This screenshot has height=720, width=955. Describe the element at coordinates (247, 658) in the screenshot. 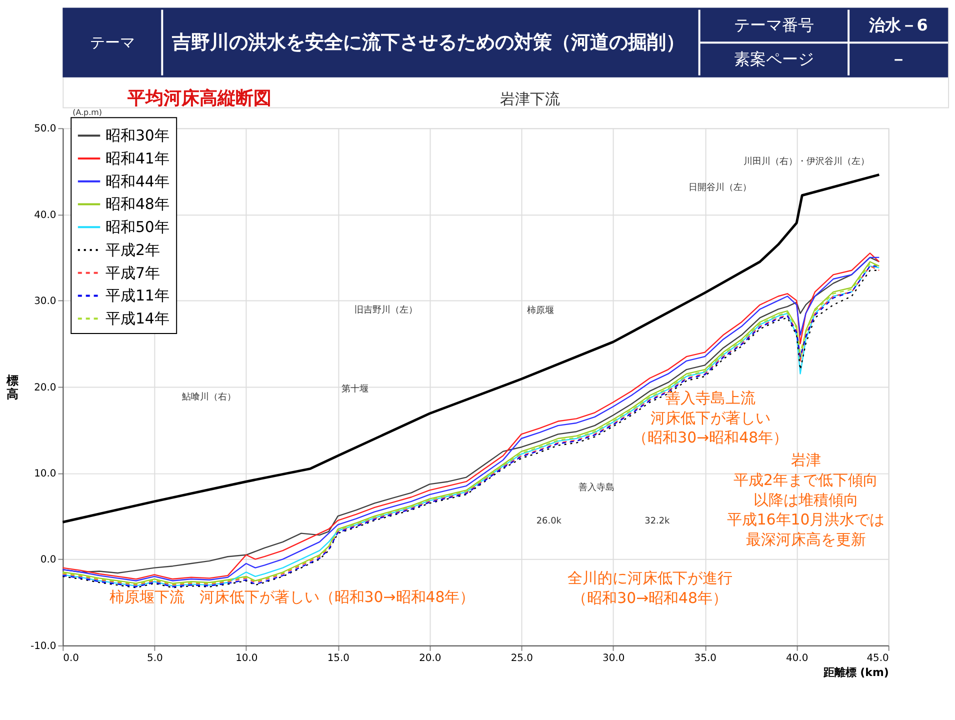

I see `x-tick-label: 10.0` at that location.